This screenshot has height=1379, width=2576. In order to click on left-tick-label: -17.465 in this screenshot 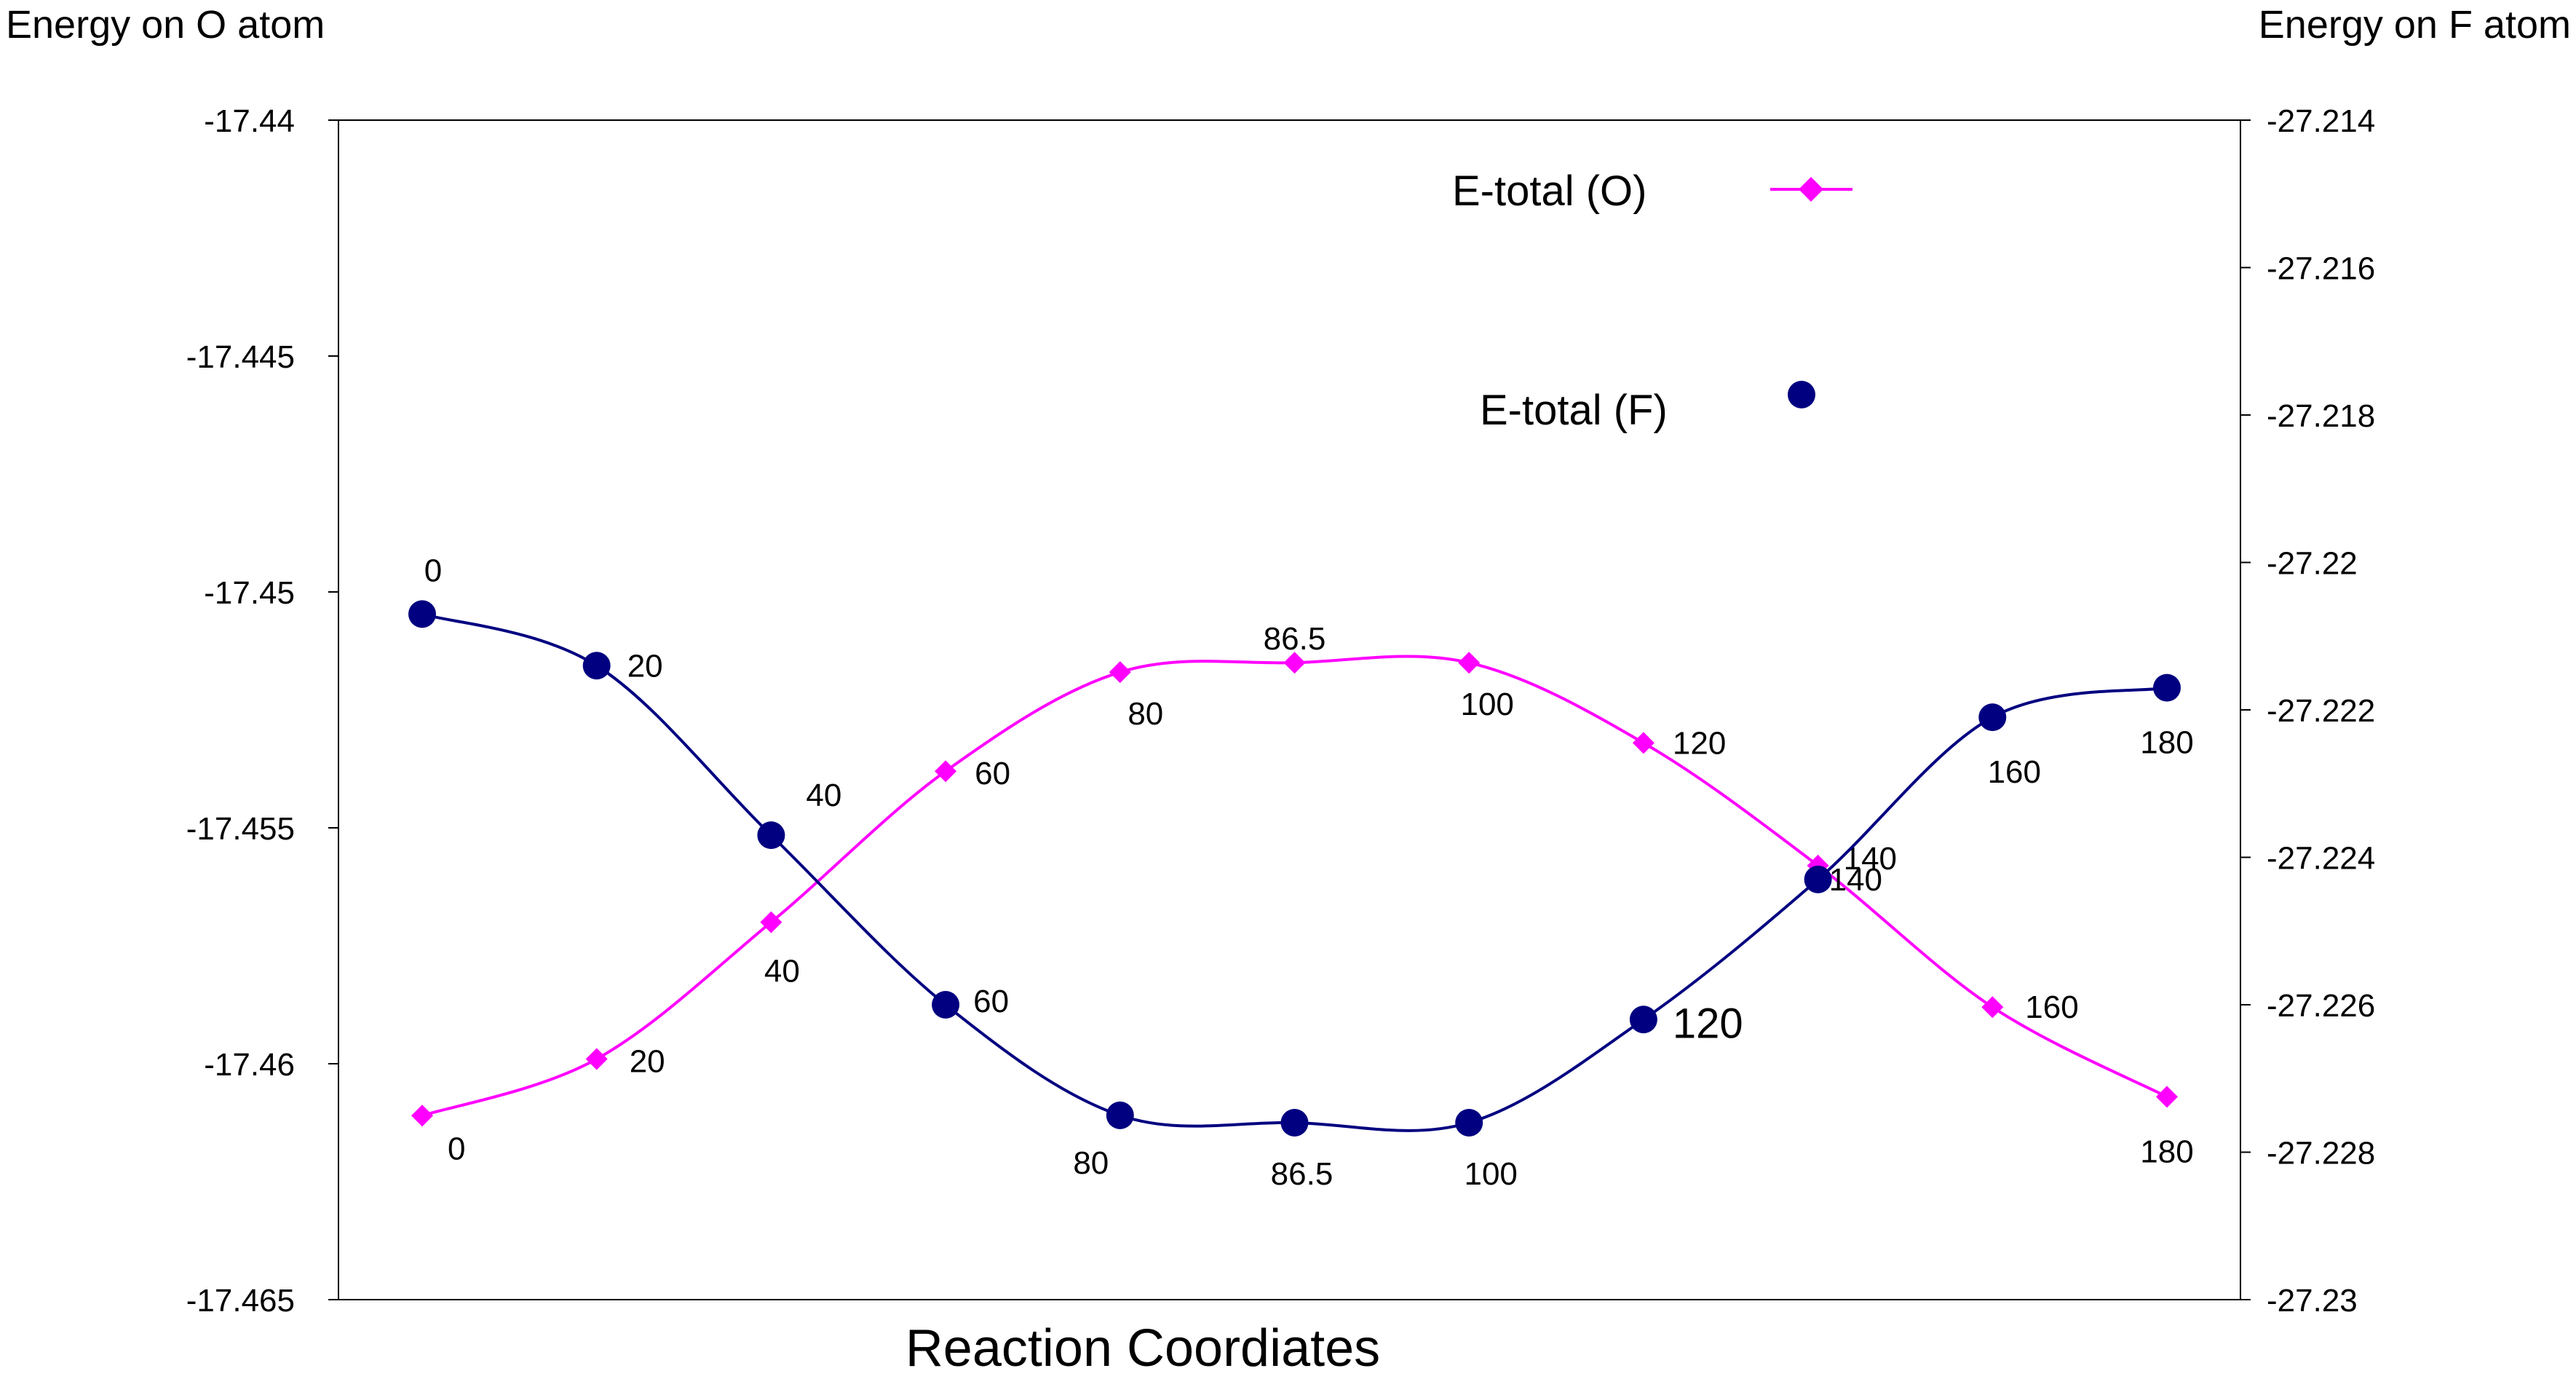, I will do `click(240, 1301)`.